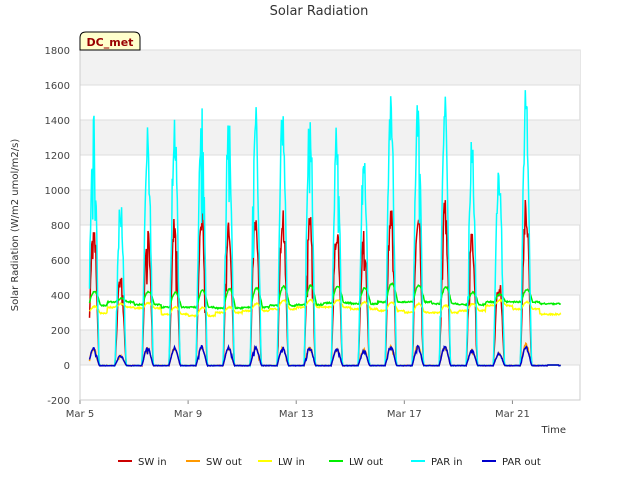 The image size is (640, 480). I want to click on y-tick-label: -200, so click(58, 401).